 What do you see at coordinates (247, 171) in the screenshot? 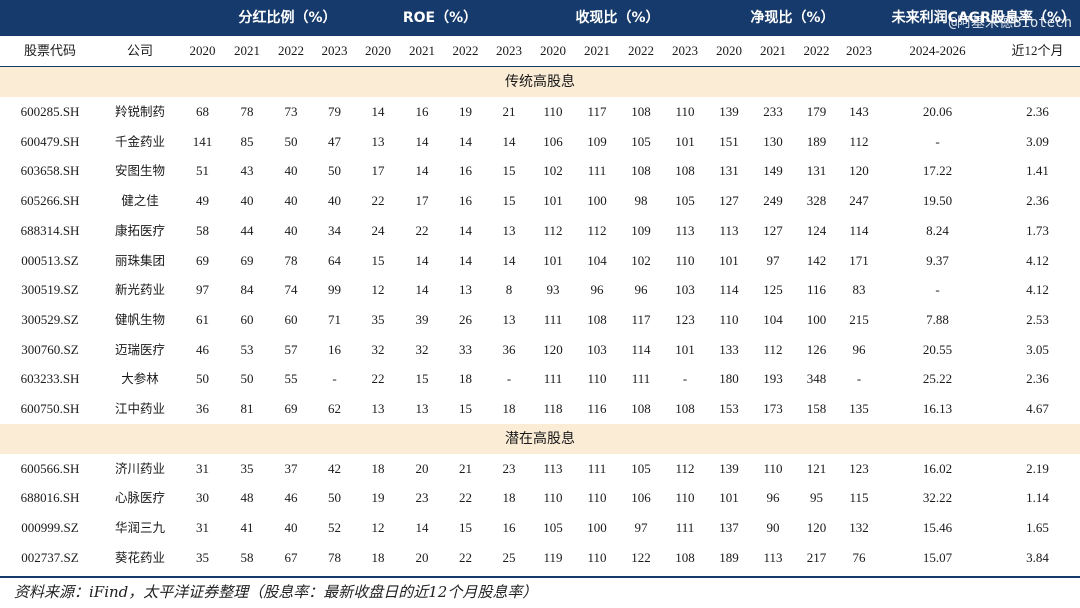
I see `value-cell: 43` at bounding box center [247, 171].